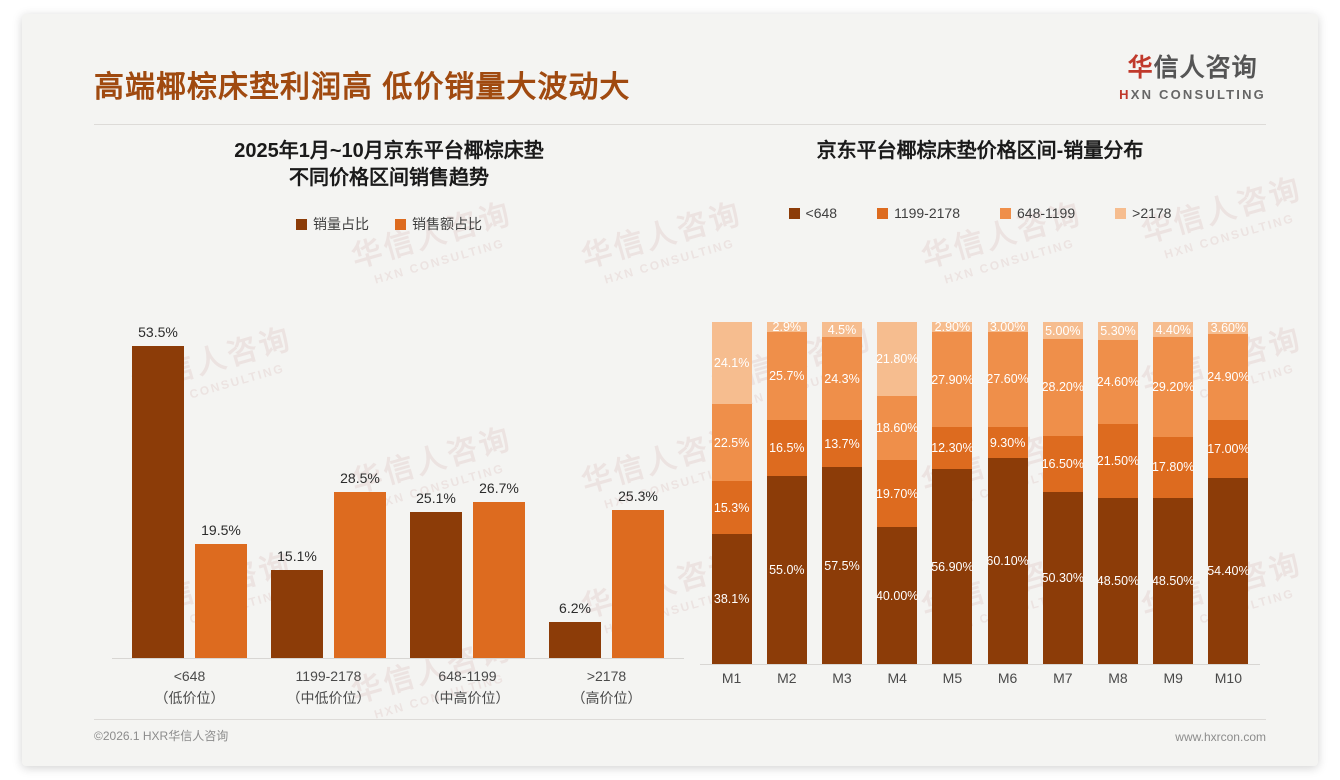  I want to click on stacked-bar-segment: 24.90%, so click(1228, 377).